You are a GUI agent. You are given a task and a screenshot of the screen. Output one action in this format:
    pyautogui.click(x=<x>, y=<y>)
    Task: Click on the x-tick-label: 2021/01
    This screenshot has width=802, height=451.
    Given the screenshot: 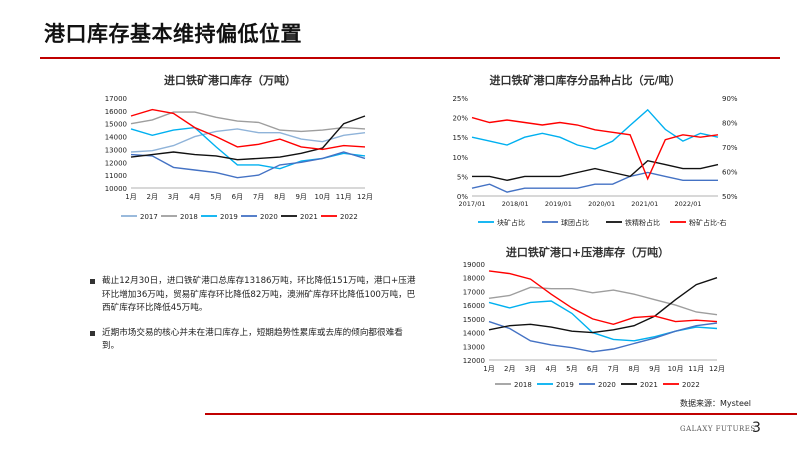 What is the action you would take?
    pyautogui.click(x=644, y=204)
    